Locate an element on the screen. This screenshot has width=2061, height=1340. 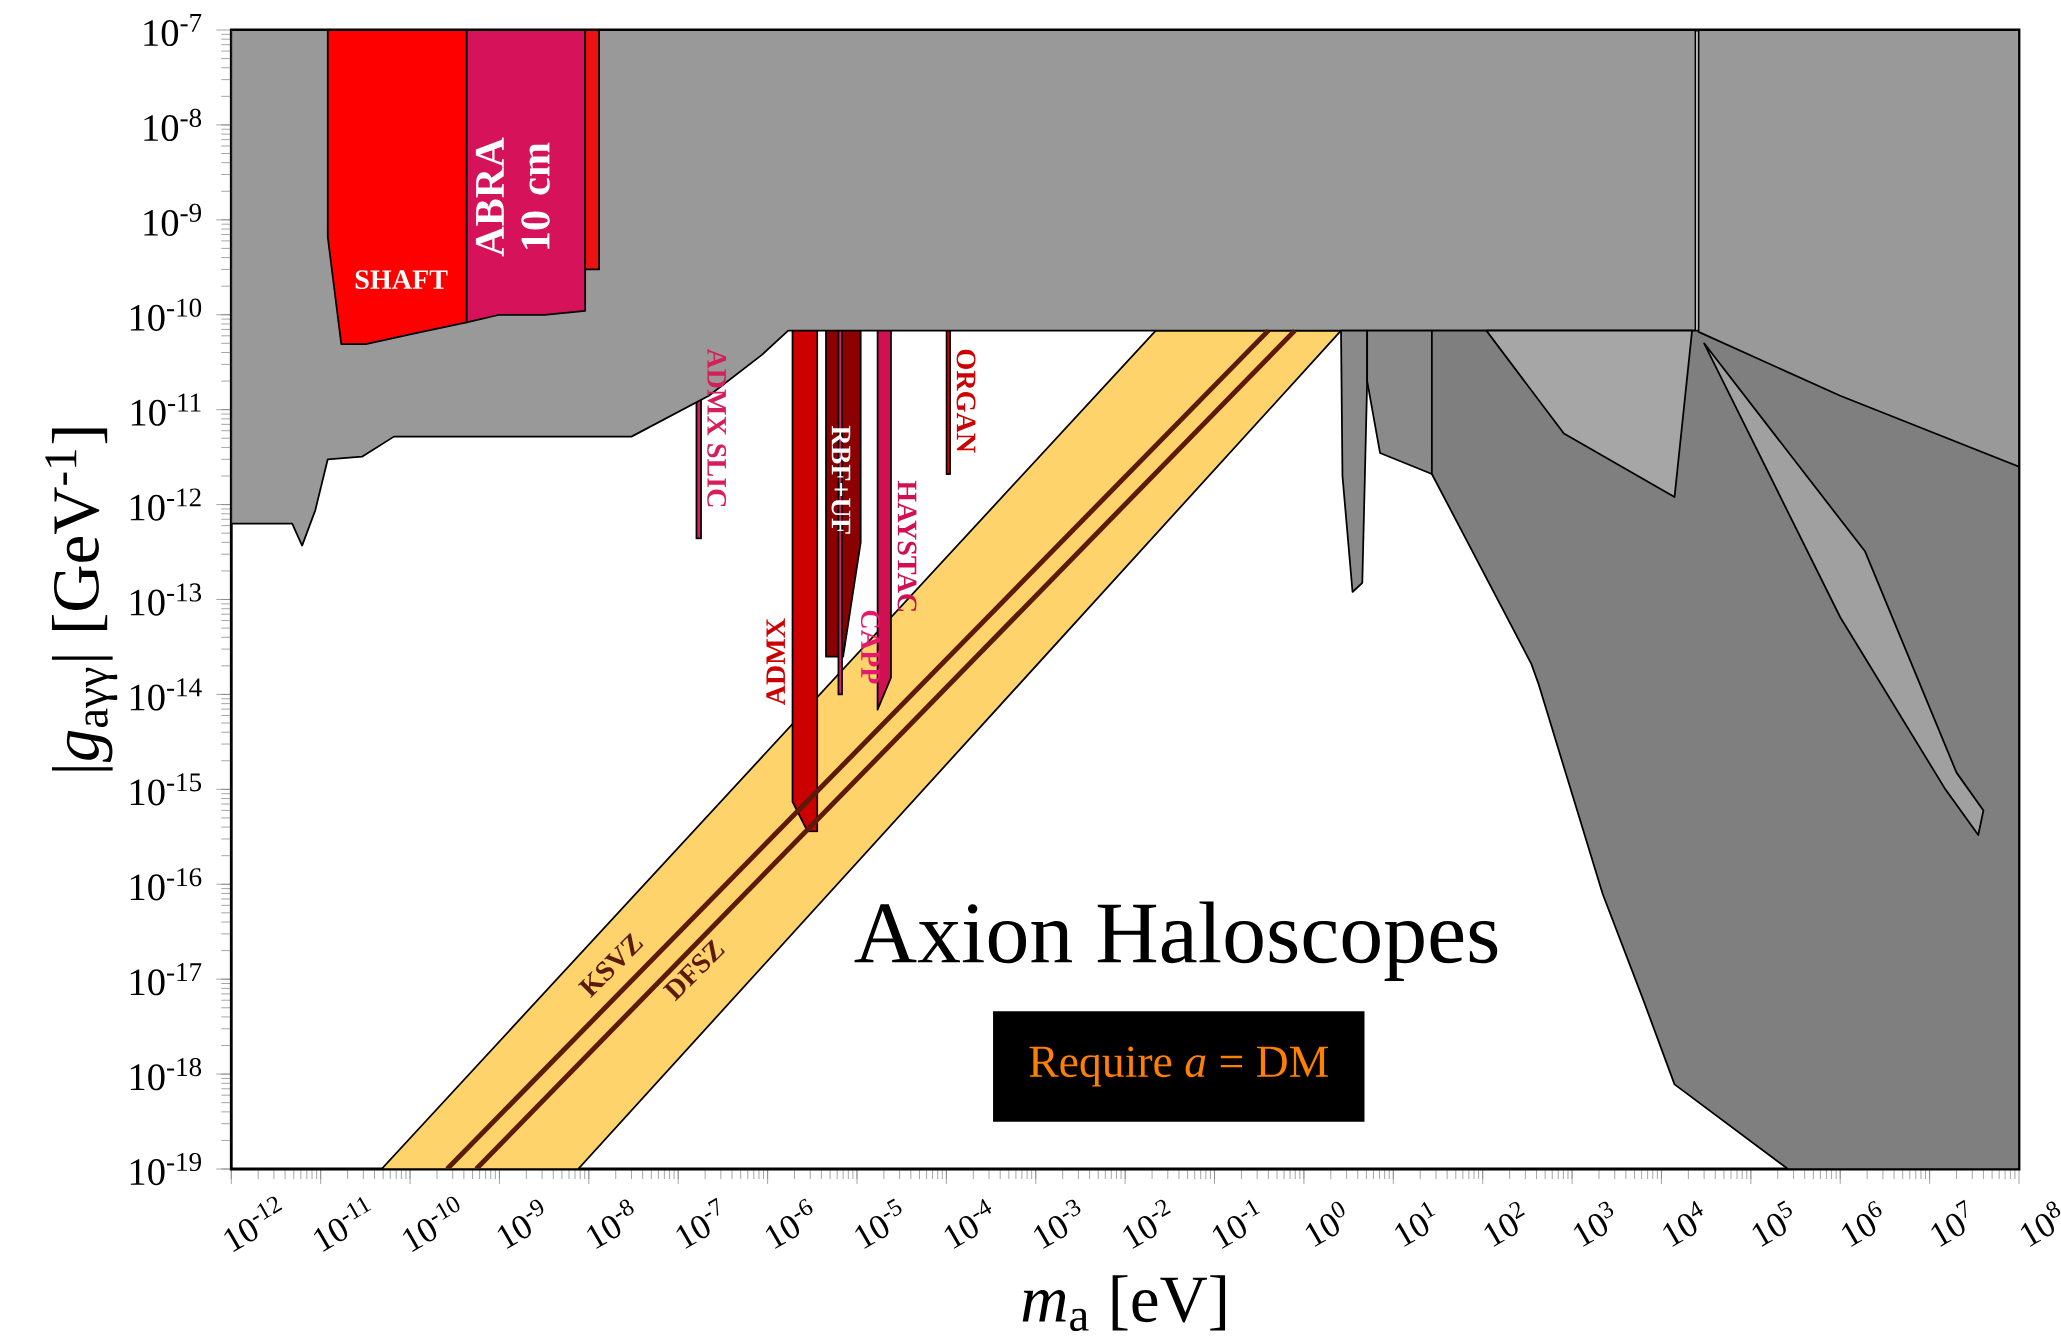
y-tick-label: 10$^{-7}$ is located at coordinates (173, 30).